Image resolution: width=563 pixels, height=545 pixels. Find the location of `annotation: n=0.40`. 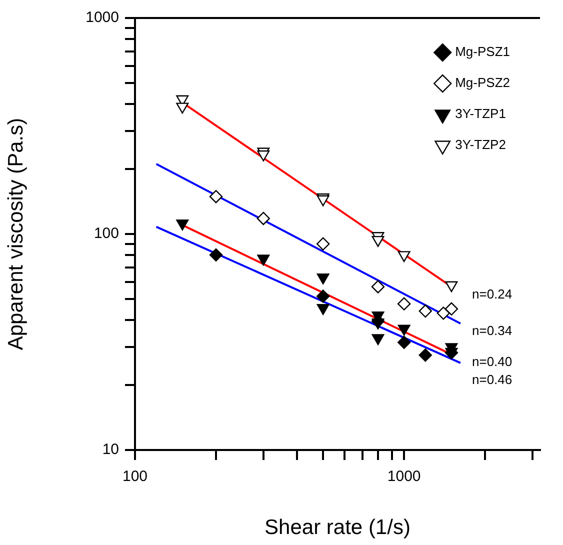

annotation: n=0.40 is located at coordinates (492, 362).